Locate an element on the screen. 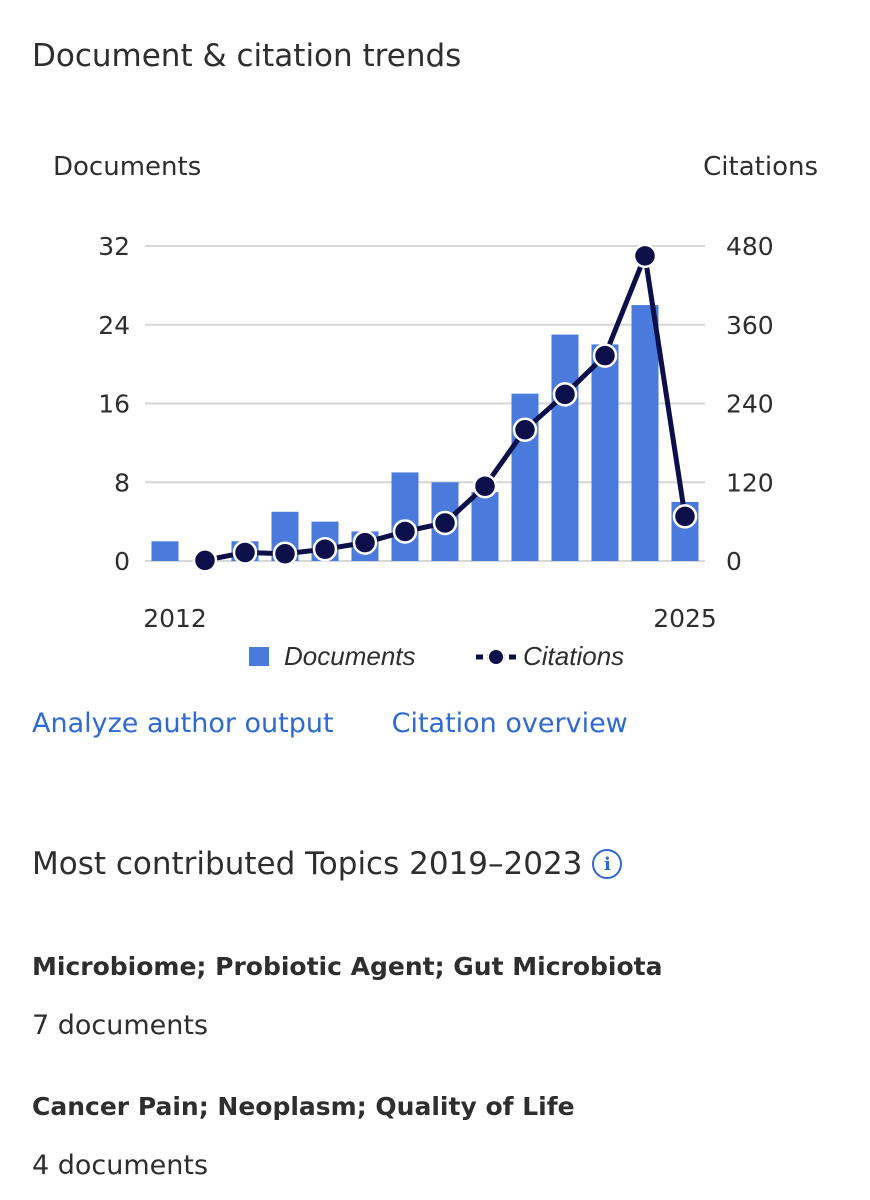  chart-links: Analyze author output Citation overview is located at coordinates (330, 723).